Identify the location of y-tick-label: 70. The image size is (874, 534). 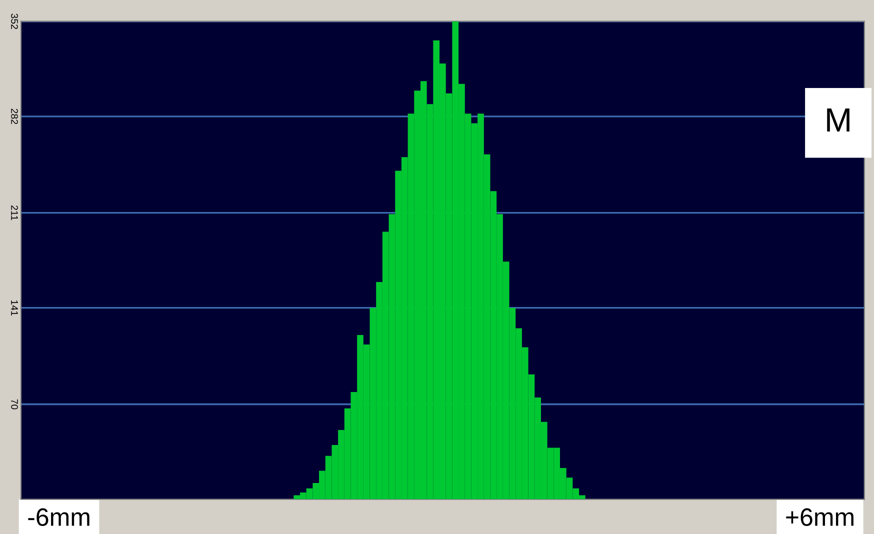
(14, 404).